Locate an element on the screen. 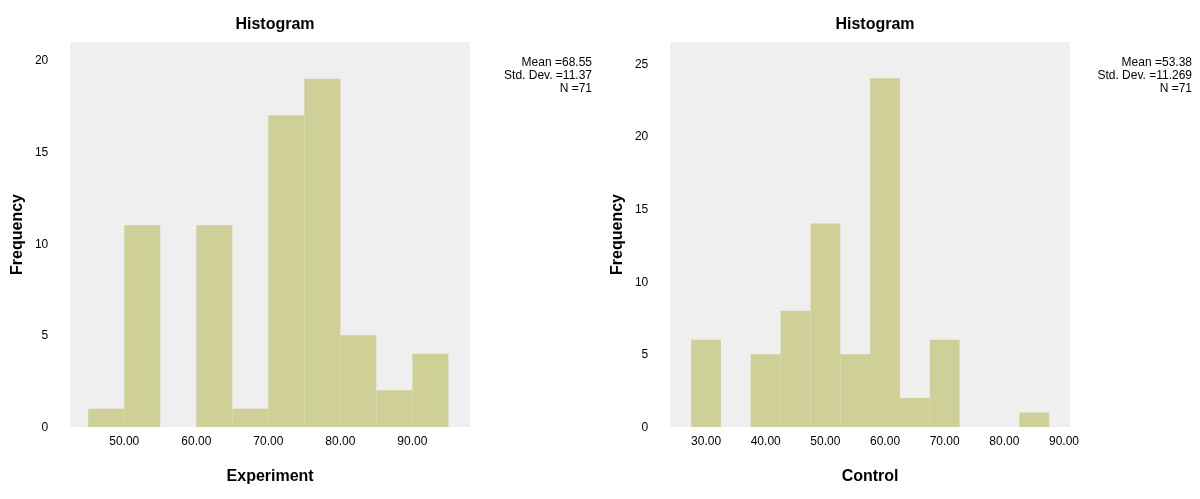 This screenshot has height=499, width=1200. text: Mean =68.55 is located at coordinates (557, 62).